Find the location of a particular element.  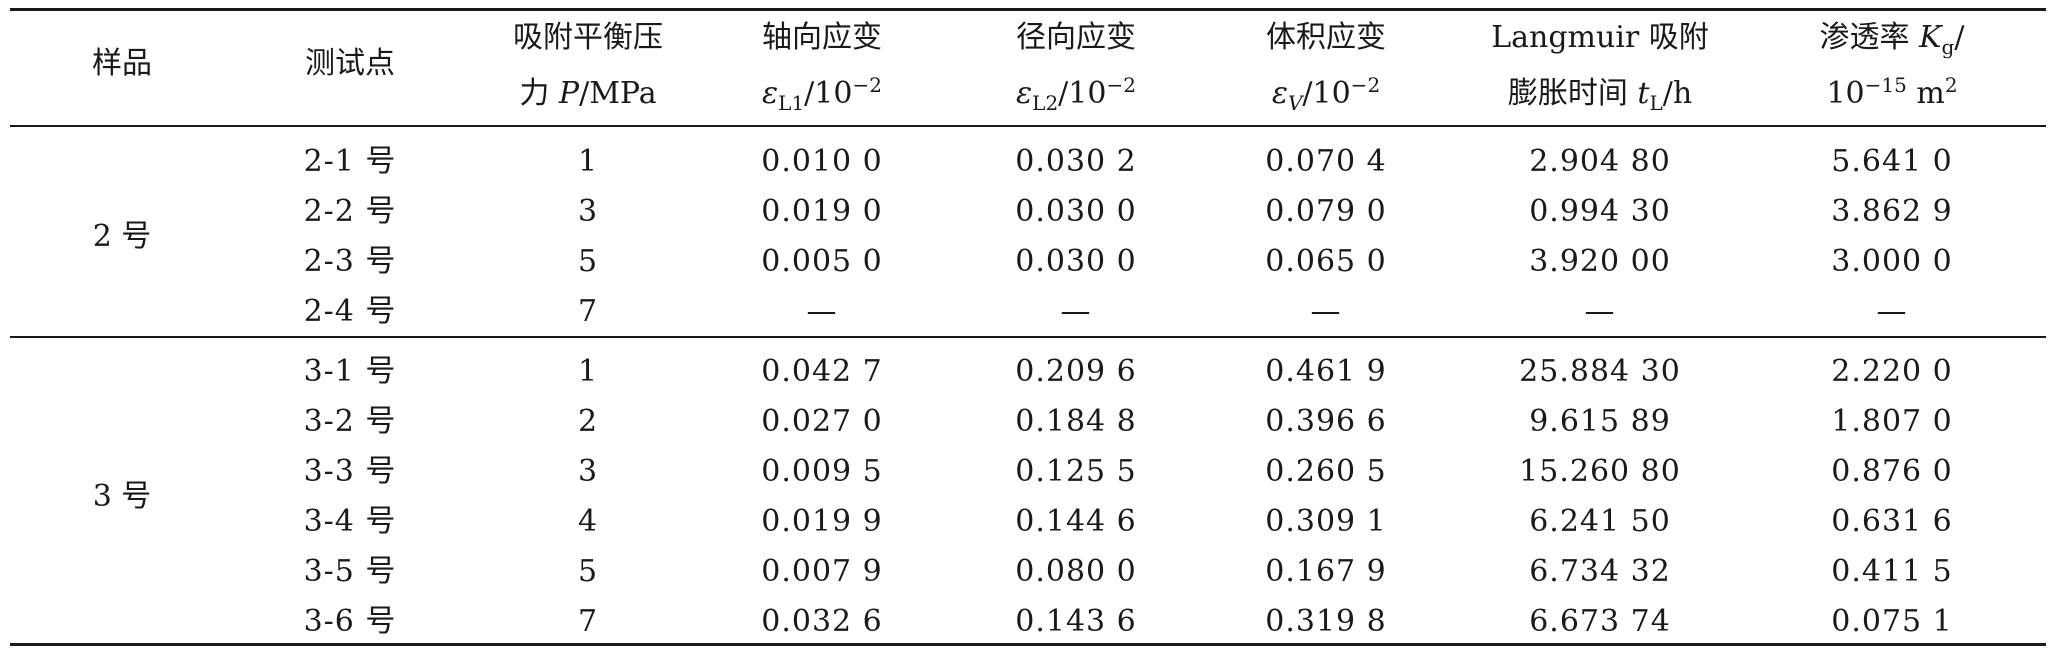

cell-axial-strain: 0.010 0 is located at coordinates (822, 161).